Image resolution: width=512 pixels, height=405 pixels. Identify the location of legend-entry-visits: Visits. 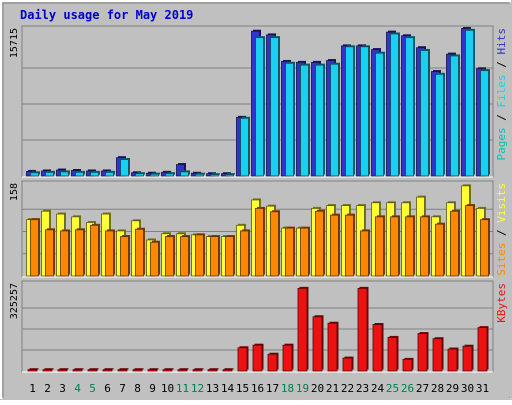
(501, 203).